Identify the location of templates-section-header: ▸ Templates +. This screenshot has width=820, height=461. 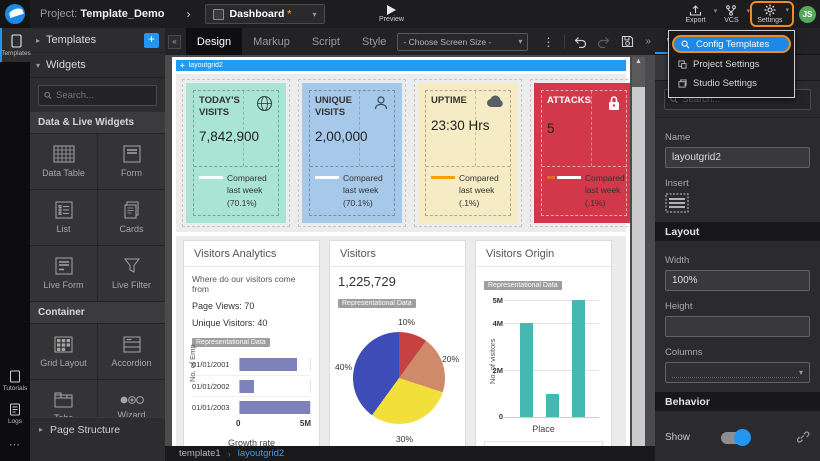
(97, 40).